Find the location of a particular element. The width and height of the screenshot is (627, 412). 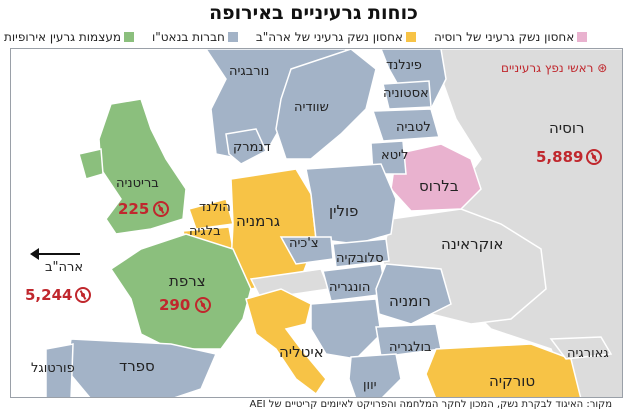

italy-shape is located at coordinates (286, 342).